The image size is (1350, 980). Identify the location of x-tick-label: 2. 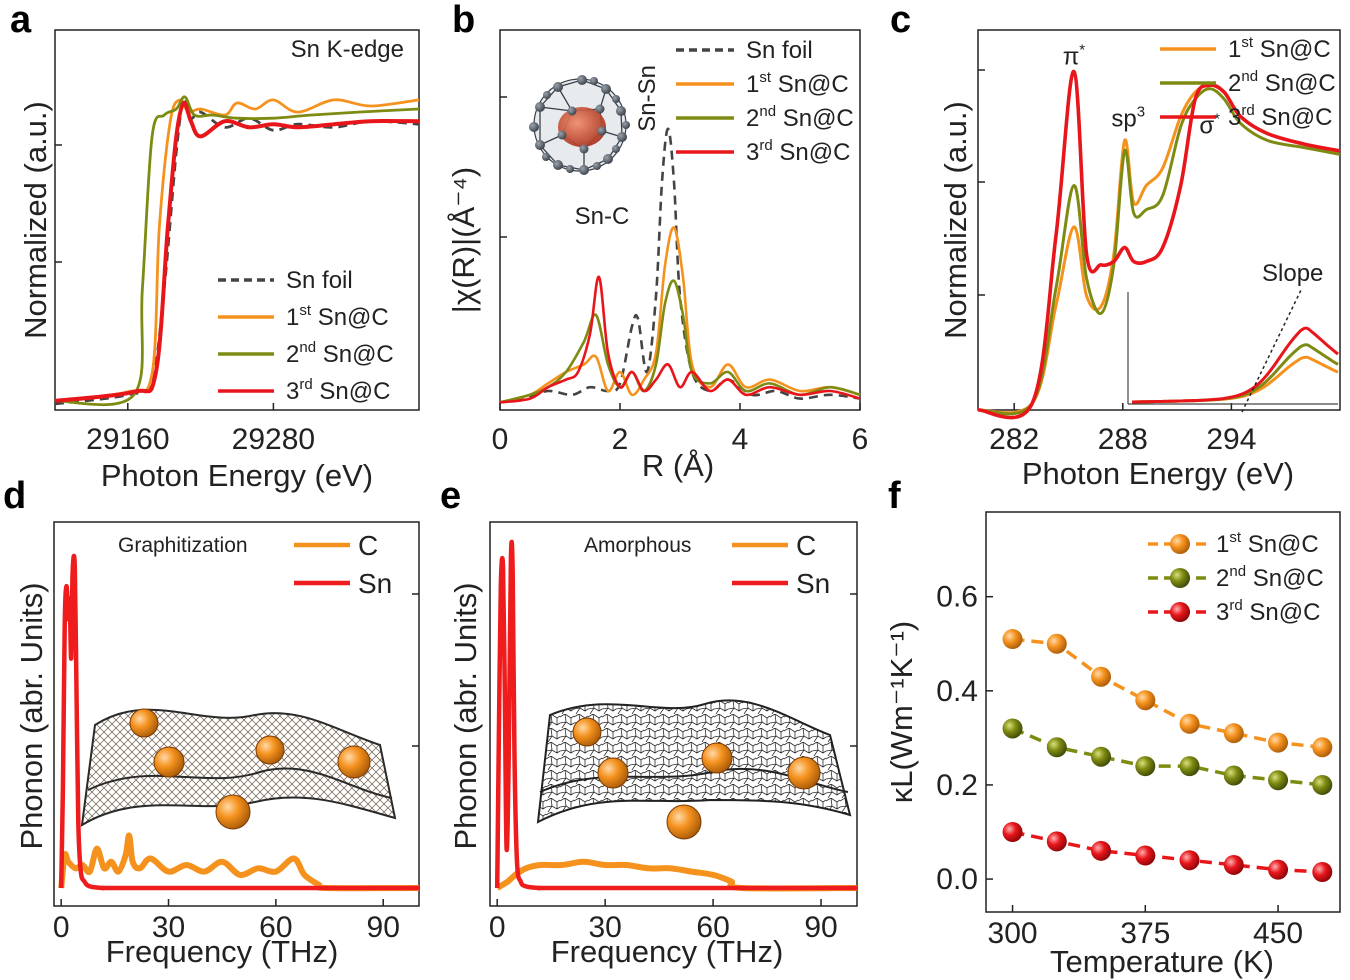
(620, 439).